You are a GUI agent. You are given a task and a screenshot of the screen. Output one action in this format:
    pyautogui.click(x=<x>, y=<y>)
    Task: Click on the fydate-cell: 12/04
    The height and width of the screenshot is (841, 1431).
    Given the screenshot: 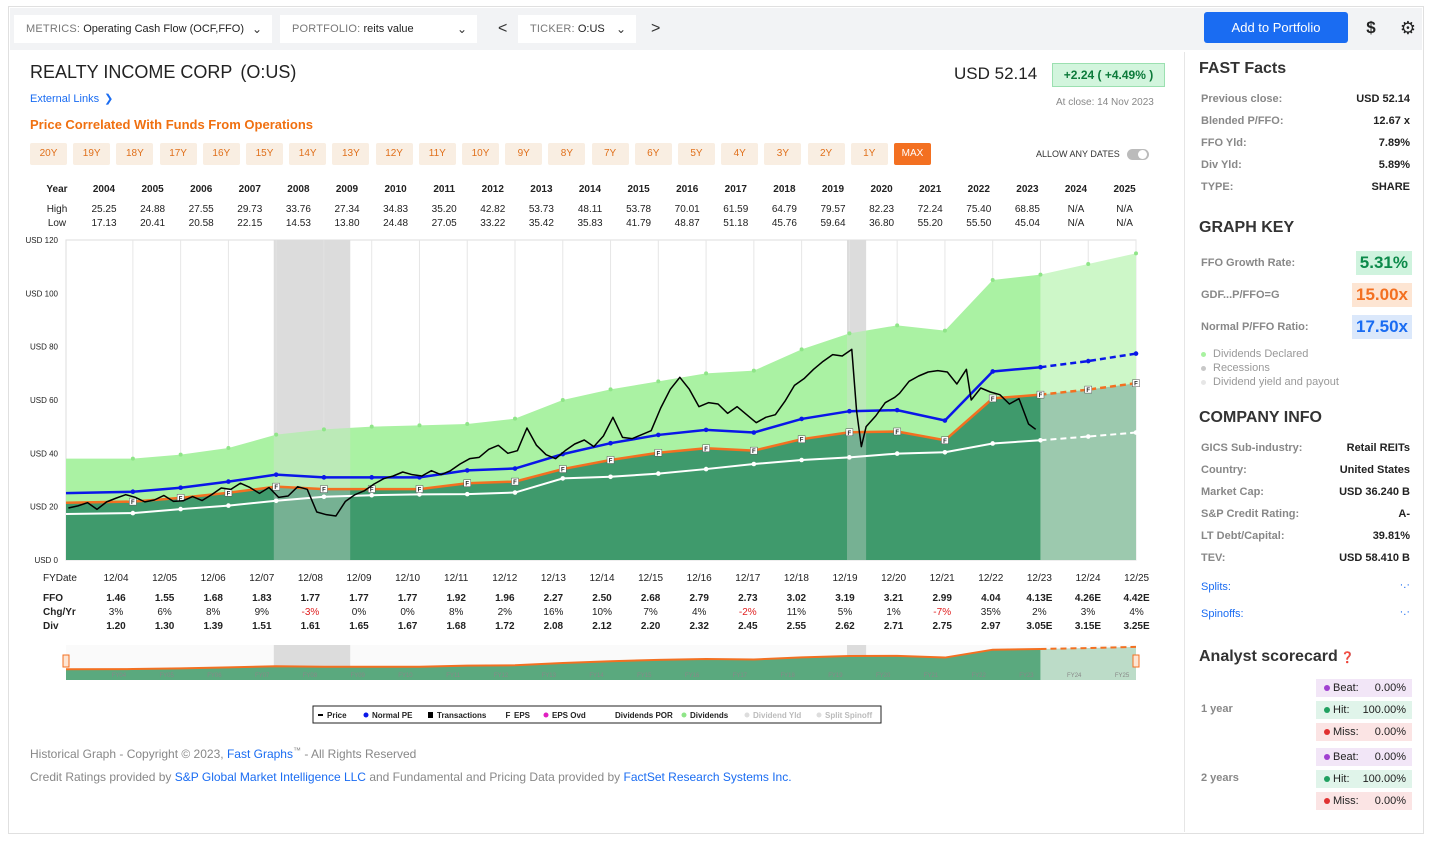 What is the action you would take?
    pyautogui.click(x=115, y=578)
    